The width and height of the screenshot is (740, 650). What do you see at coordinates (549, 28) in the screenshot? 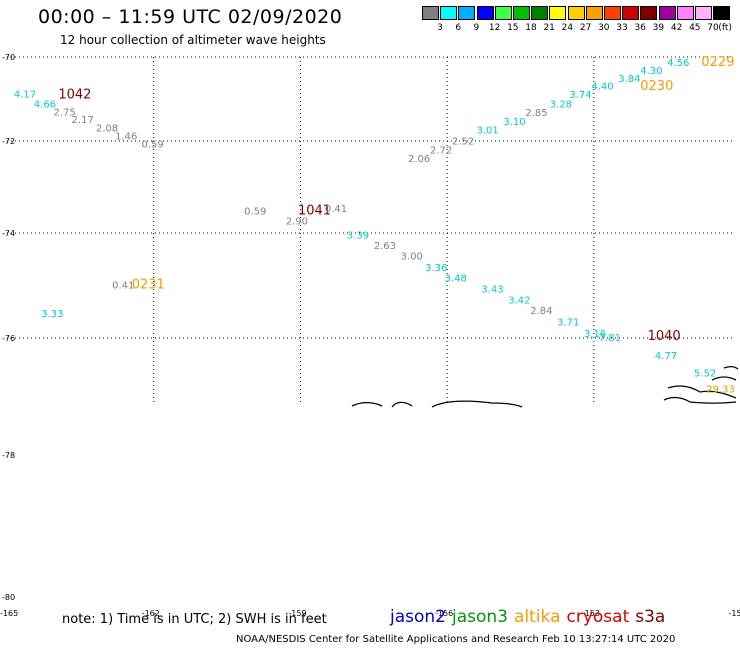
I see `legend-level: 21` at bounding box center [549, 28].